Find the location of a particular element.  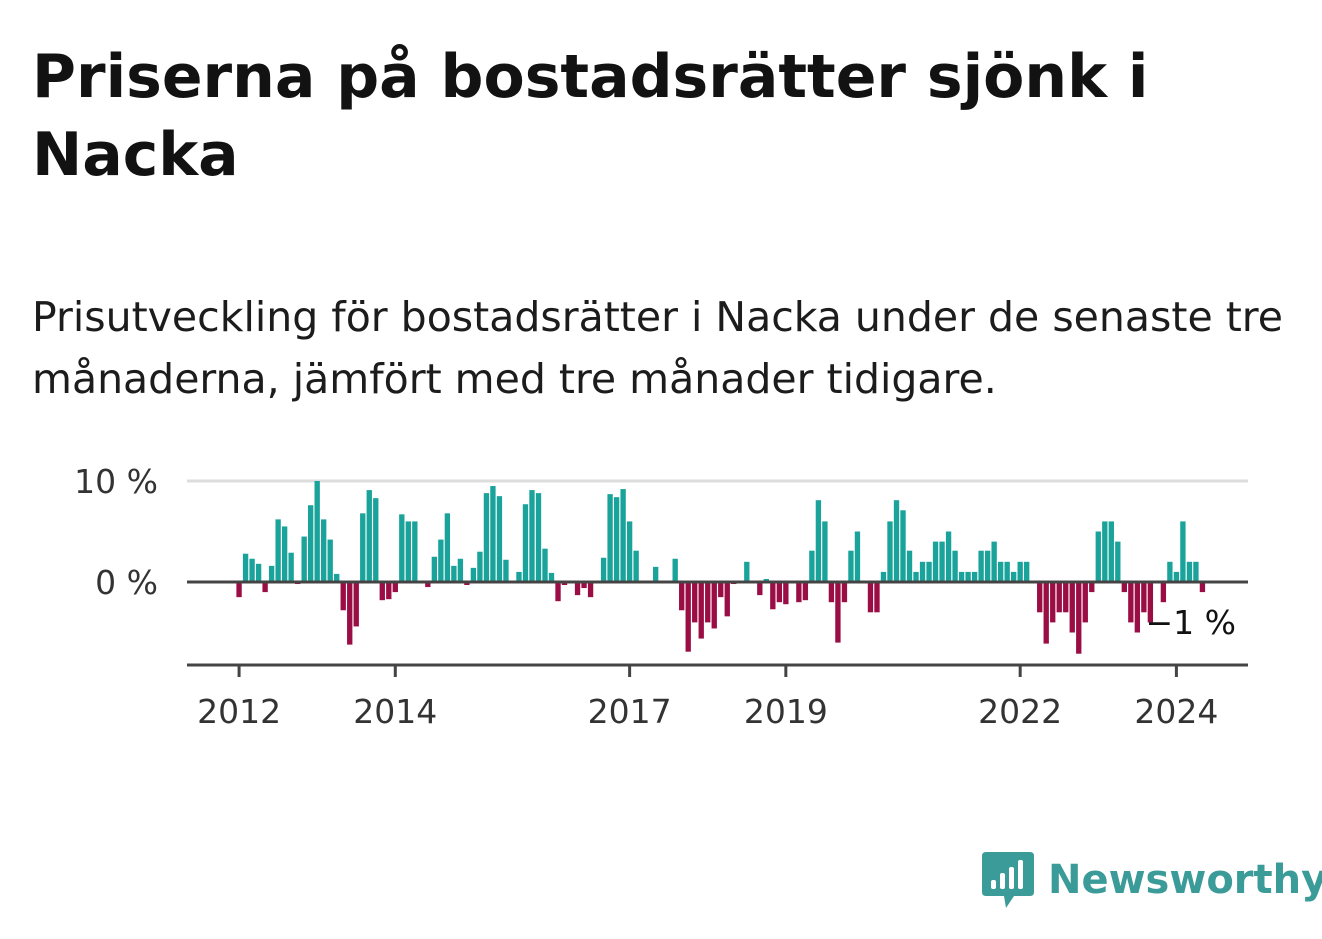

x-tick-label: 2019 is located at coordinates (786, 711).